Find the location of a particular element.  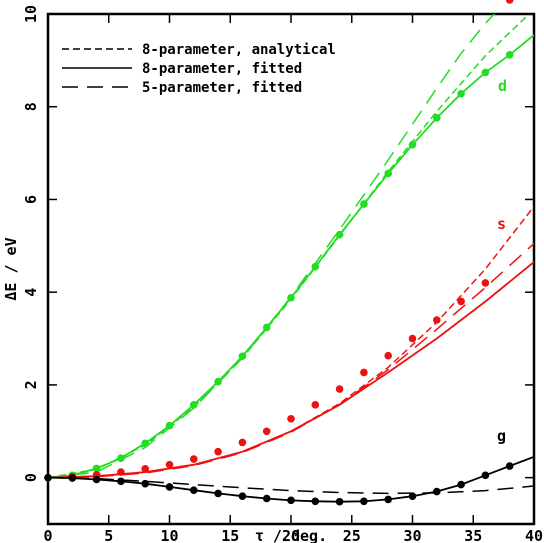

curve-labels-layer: d s g is located at coordinates (502, 261).